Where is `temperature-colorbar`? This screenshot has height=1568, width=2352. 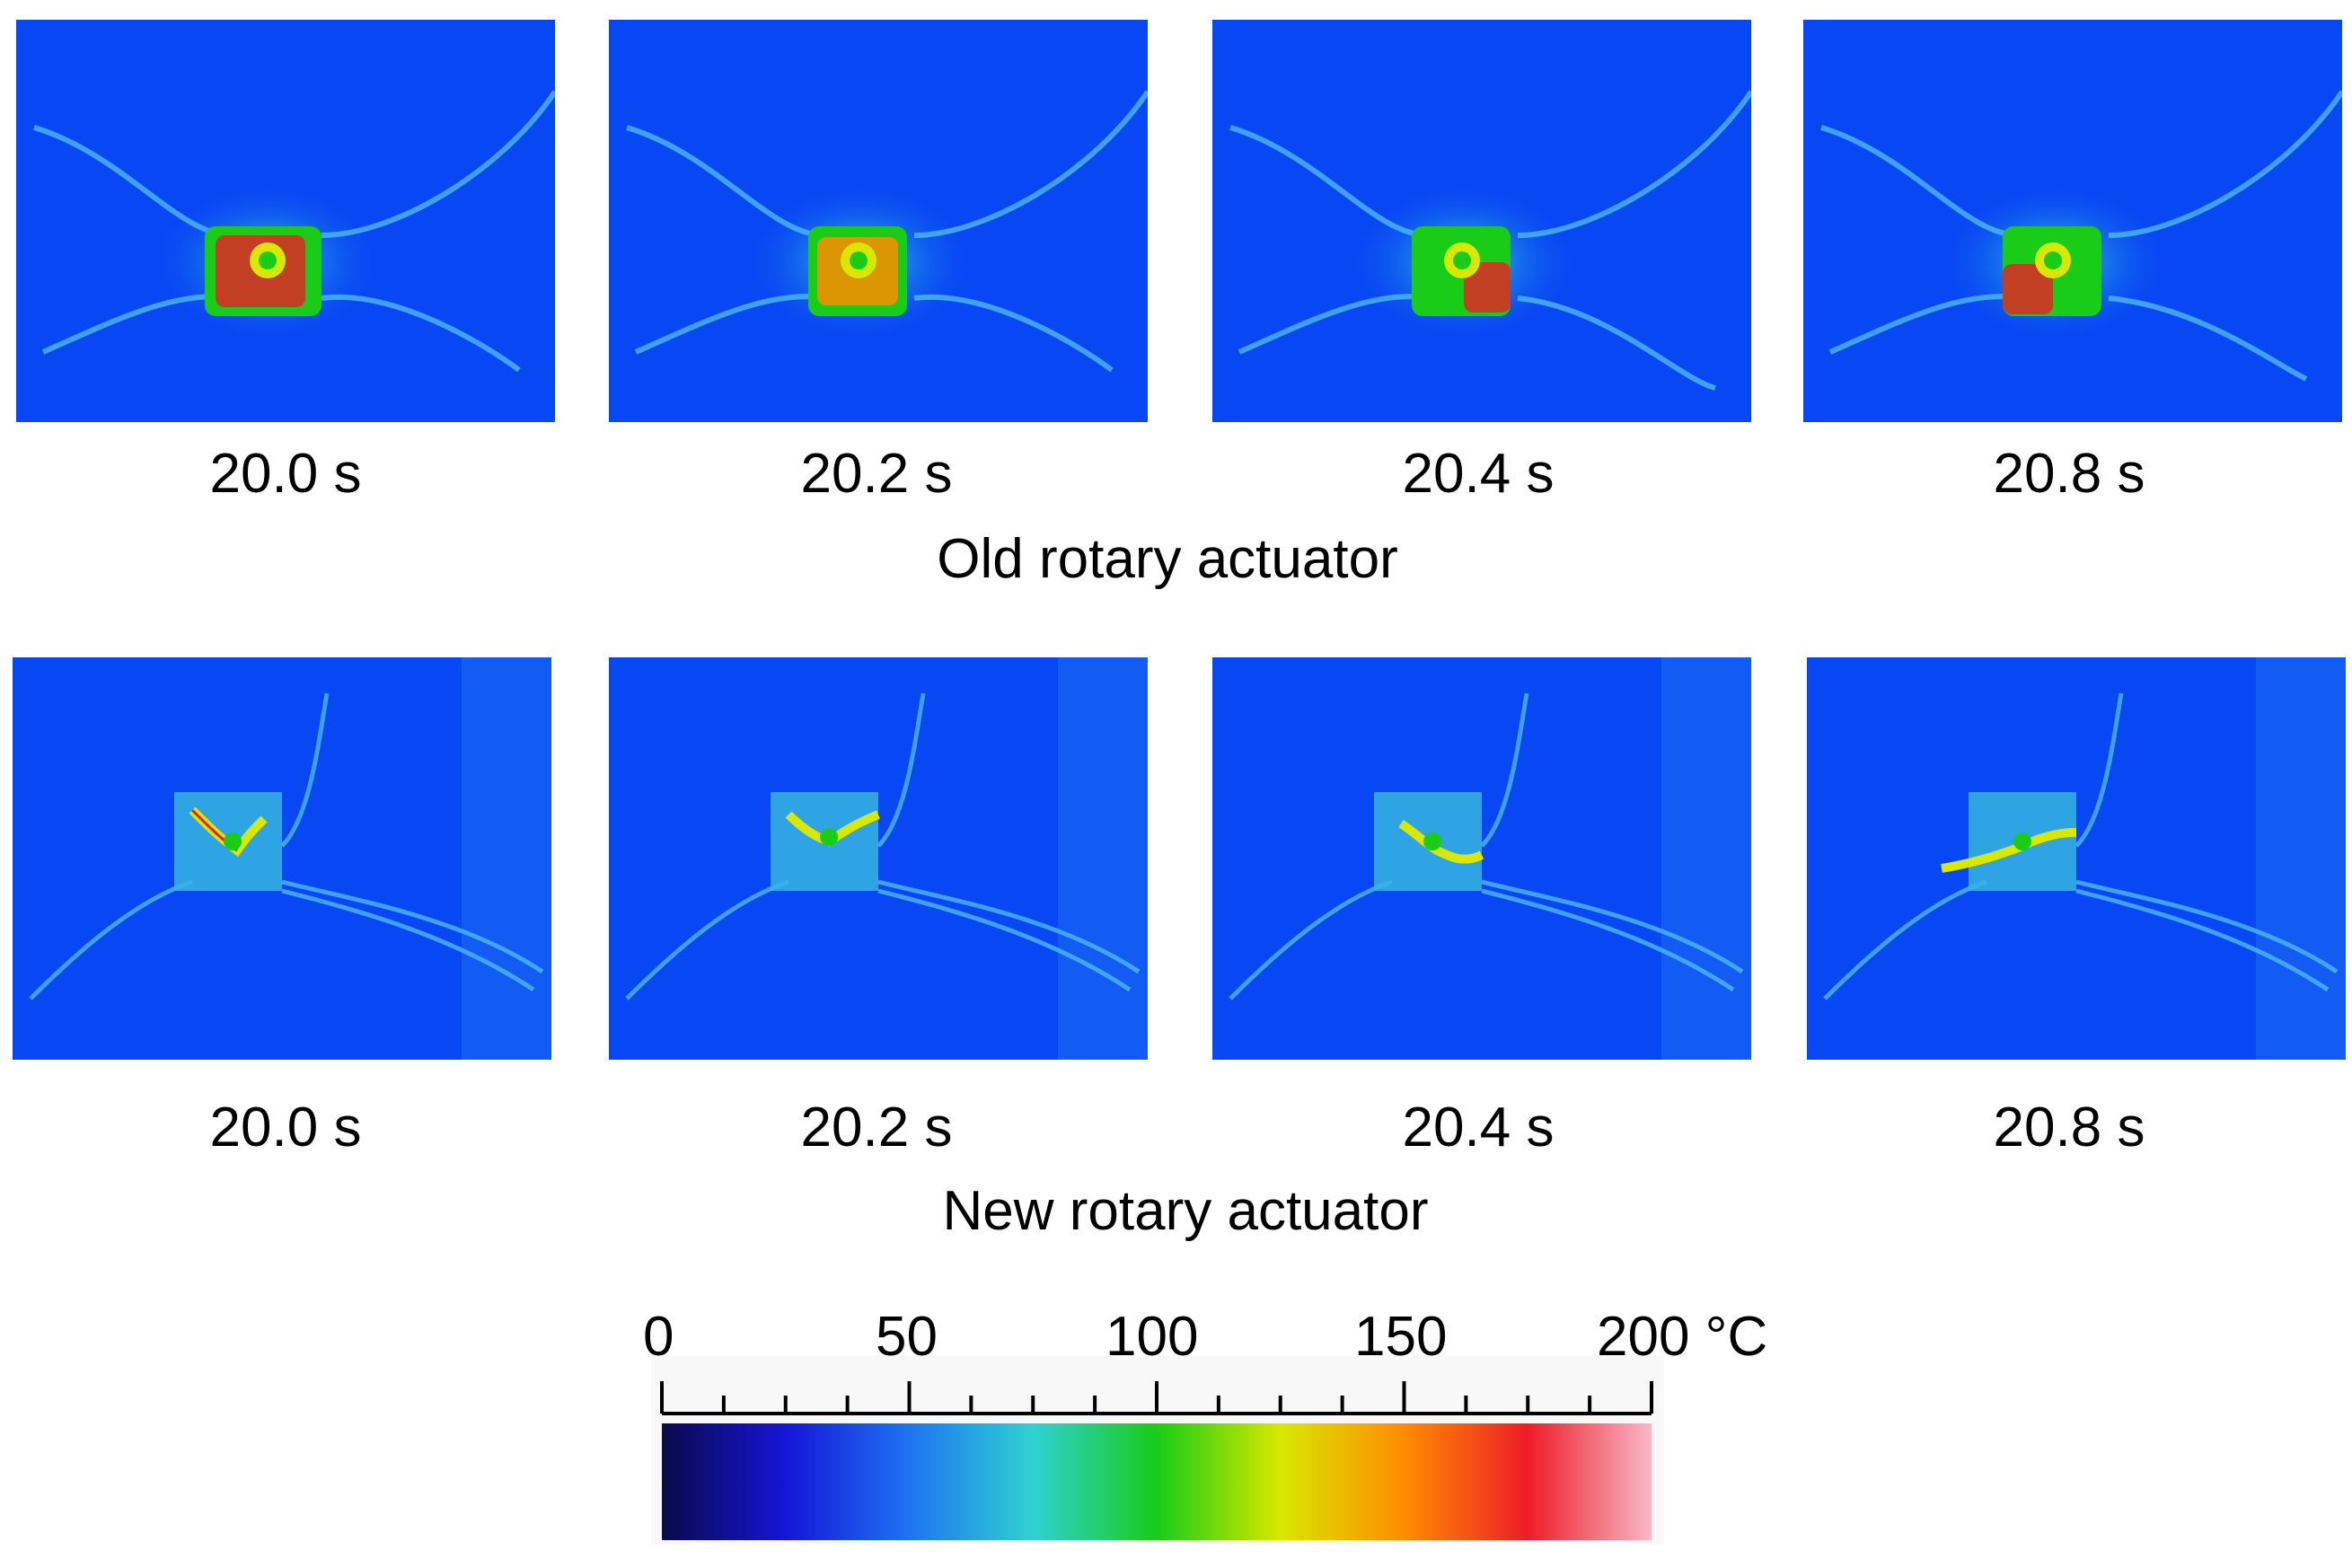
temperature-colorbar is located at coordinates (1157, 1481).